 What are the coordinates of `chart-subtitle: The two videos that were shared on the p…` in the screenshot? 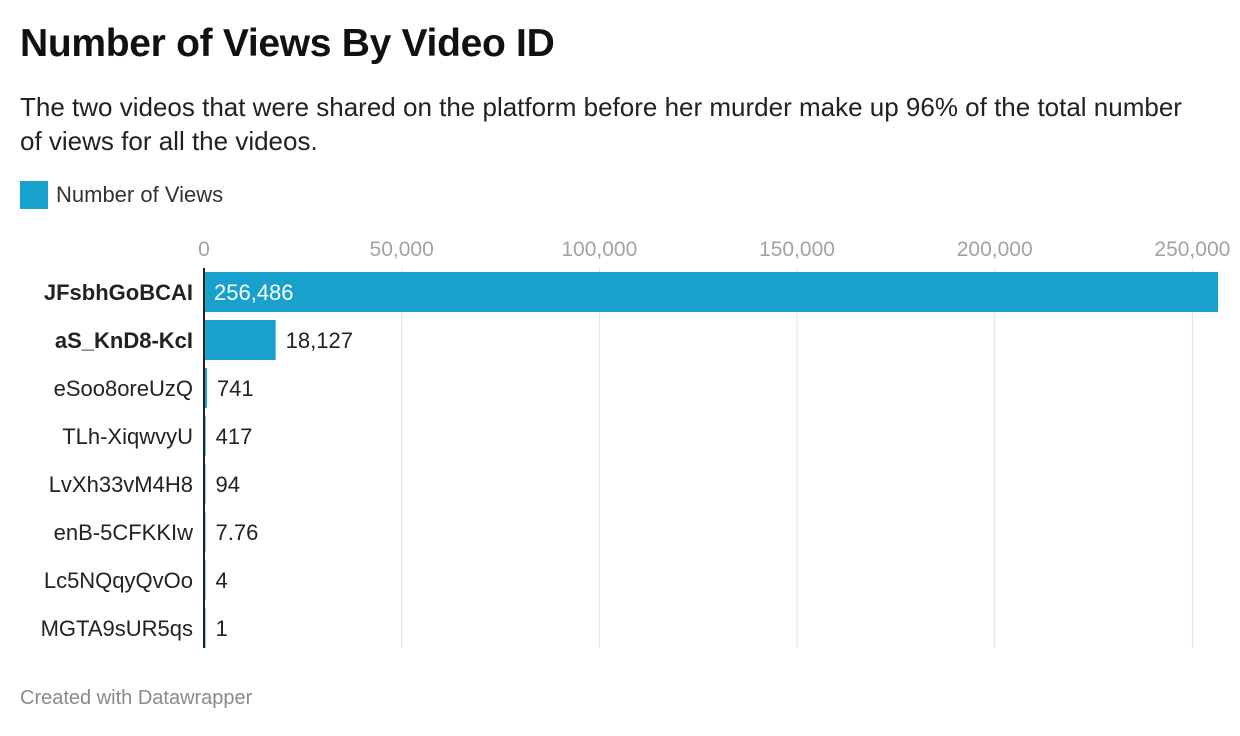 It's located at (601, 124).